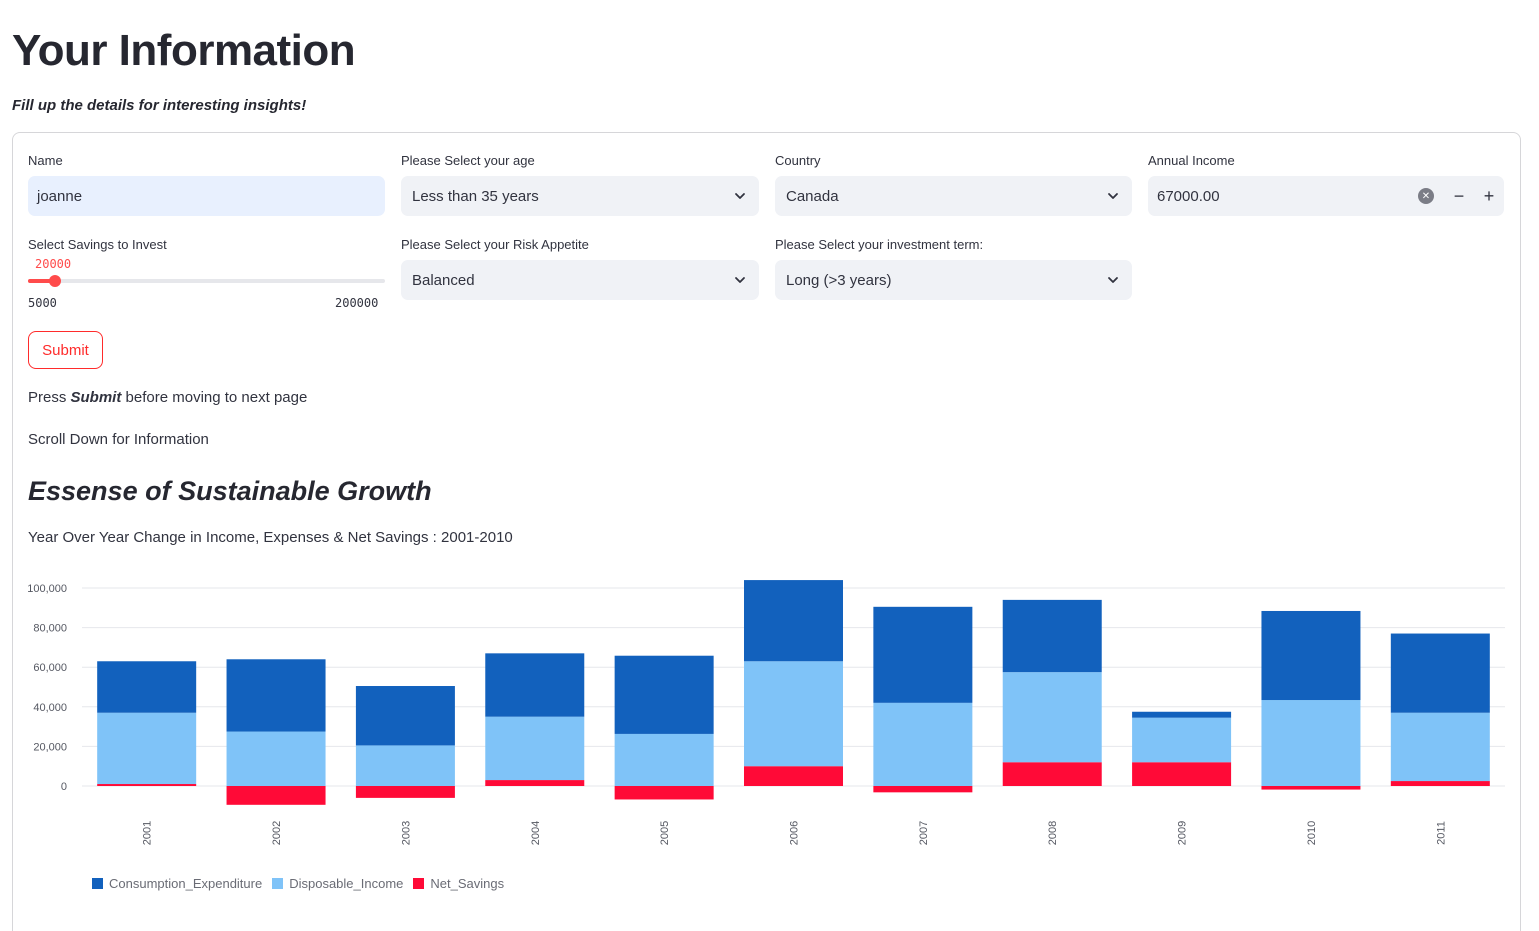 This screenshot has height=931, width=1539. I want to click on submit-button: Submit, so click(65, 350).